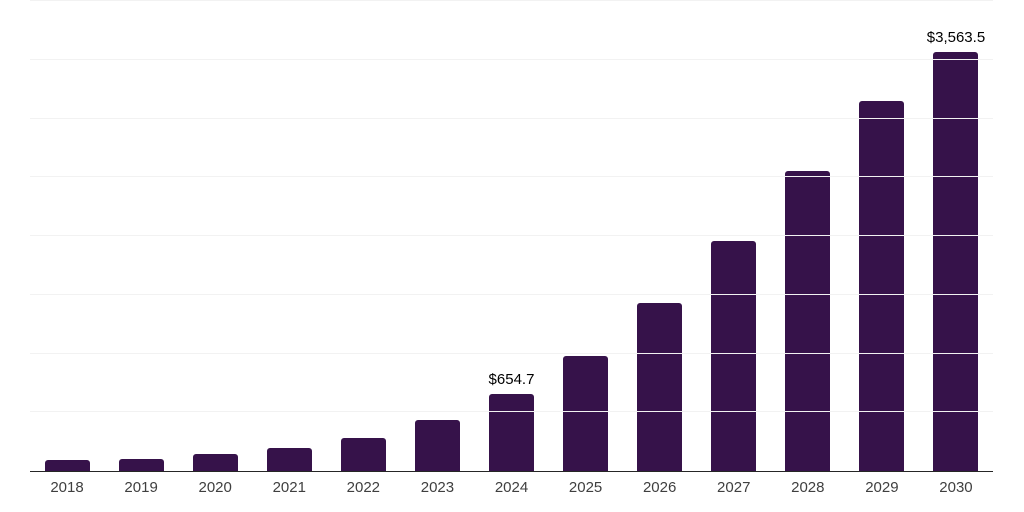 Image resolution: width=1024 pixels, height=512 pixels. I want to click on bar-2026, so click(660, 387).